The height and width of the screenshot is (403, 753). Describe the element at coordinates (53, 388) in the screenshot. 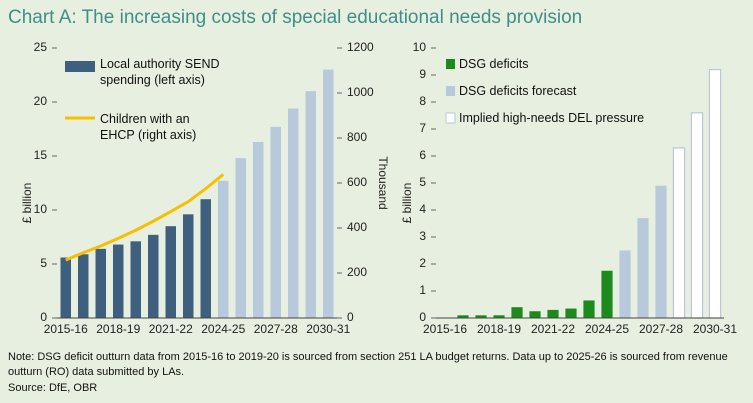

I see `source: Source: DfE, OBR` at that location.